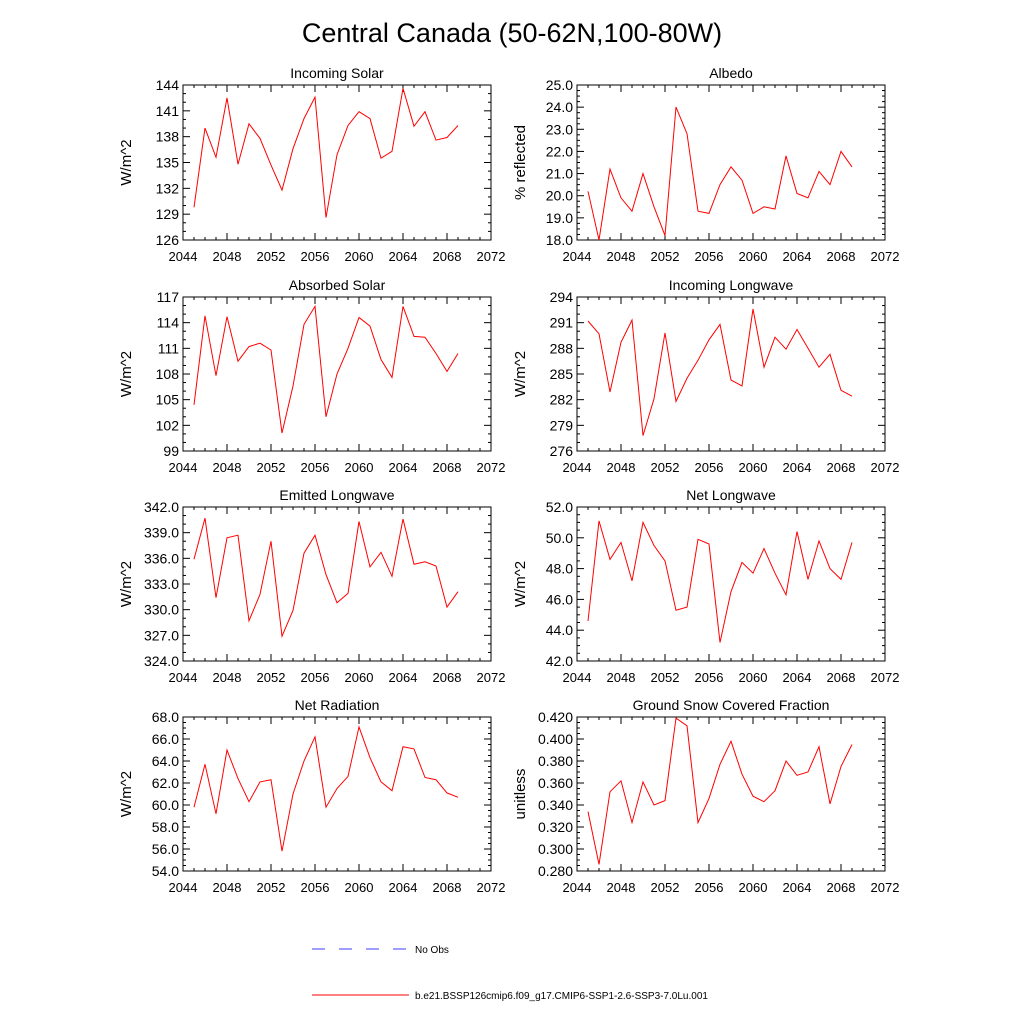 The height and width of the screenshot is (1029, 1024). I want to click on y-tick-label: 42.0, so click(559, 661).